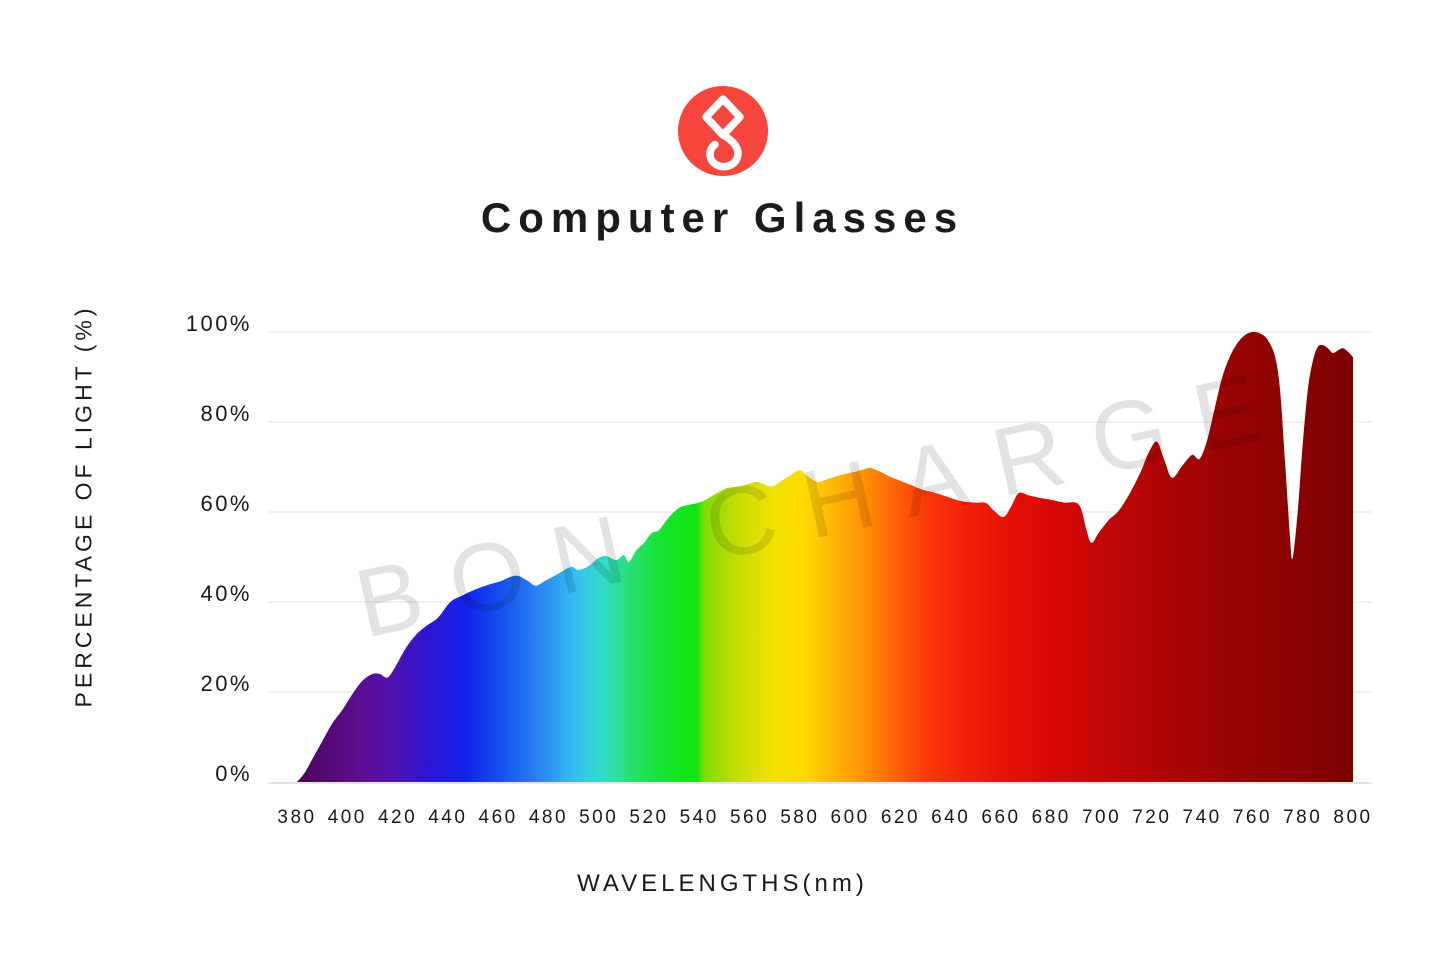 The height and width of the screenshot is (964, 1445). Describe the element at coordinates (850, 817) in the screenshot. I see `x-tick-label: 600` at that location.